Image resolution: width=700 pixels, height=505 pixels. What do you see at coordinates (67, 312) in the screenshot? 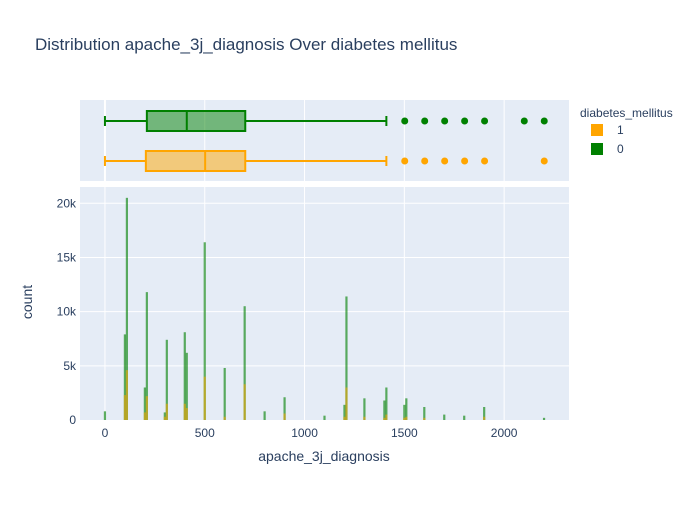
I see `y-tick-label: 10k` at bounding box center [67, 312].